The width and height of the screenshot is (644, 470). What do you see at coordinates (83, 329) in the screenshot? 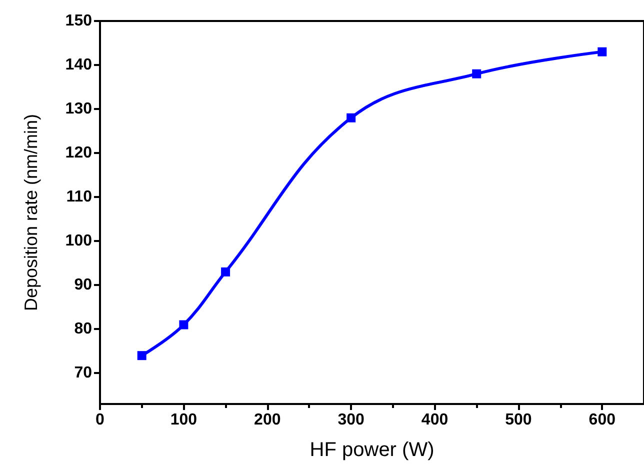
I see `y-tick-label: 80` at bounding box center [83, 329].